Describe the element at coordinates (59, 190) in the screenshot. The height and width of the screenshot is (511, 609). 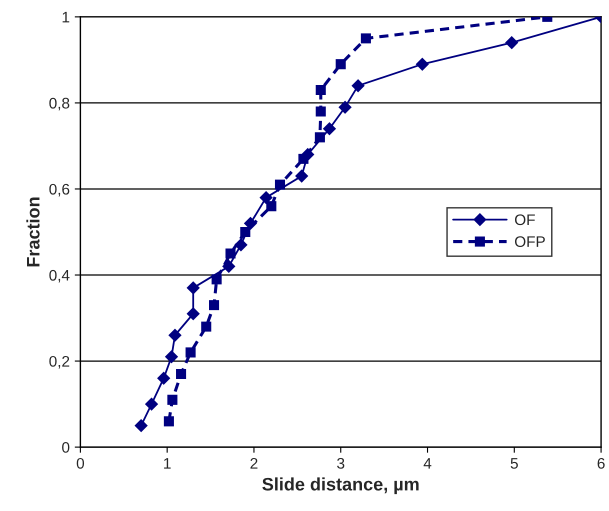
I see `y-tick-label: 0,6` at that location.